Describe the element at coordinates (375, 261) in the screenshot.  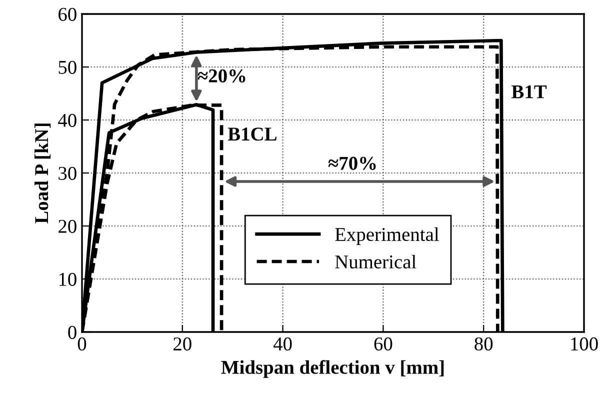
I see `legend-label: Numerical` at that location.